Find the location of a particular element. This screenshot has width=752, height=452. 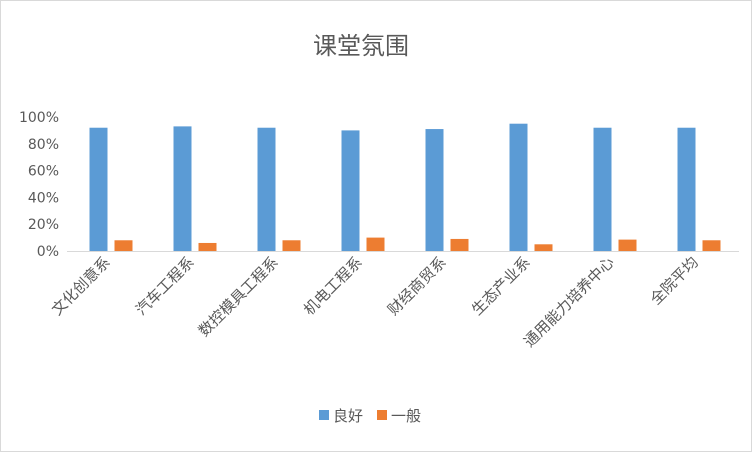

y-tick-label: 60% is located at coordinates (43, 172).